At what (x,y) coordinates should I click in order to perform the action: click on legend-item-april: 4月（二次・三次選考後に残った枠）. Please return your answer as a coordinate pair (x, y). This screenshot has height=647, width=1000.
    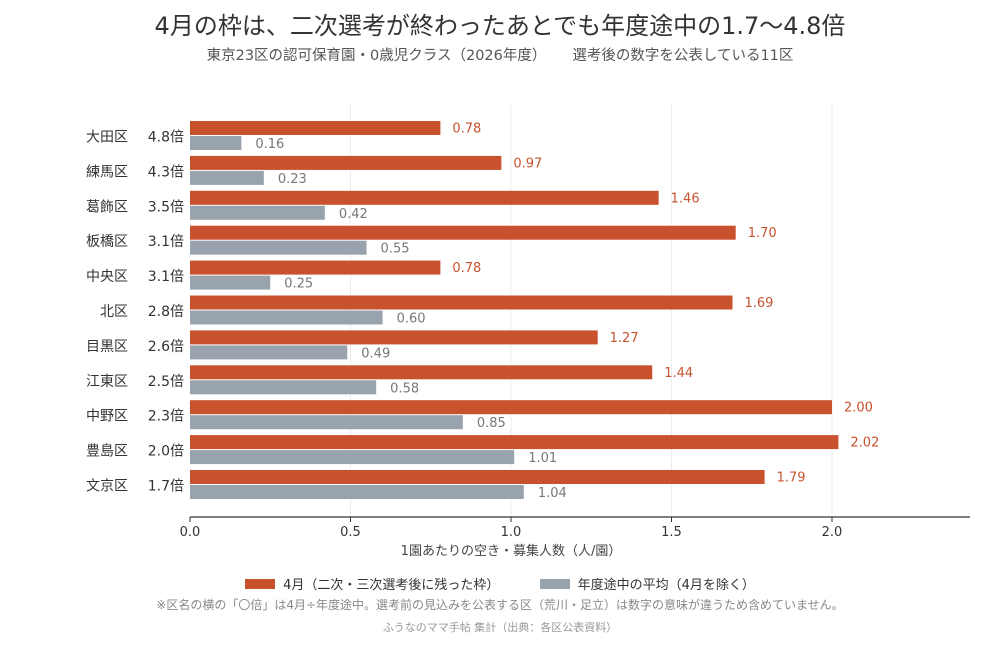
    Looking at the image, I should click on (372, 583).